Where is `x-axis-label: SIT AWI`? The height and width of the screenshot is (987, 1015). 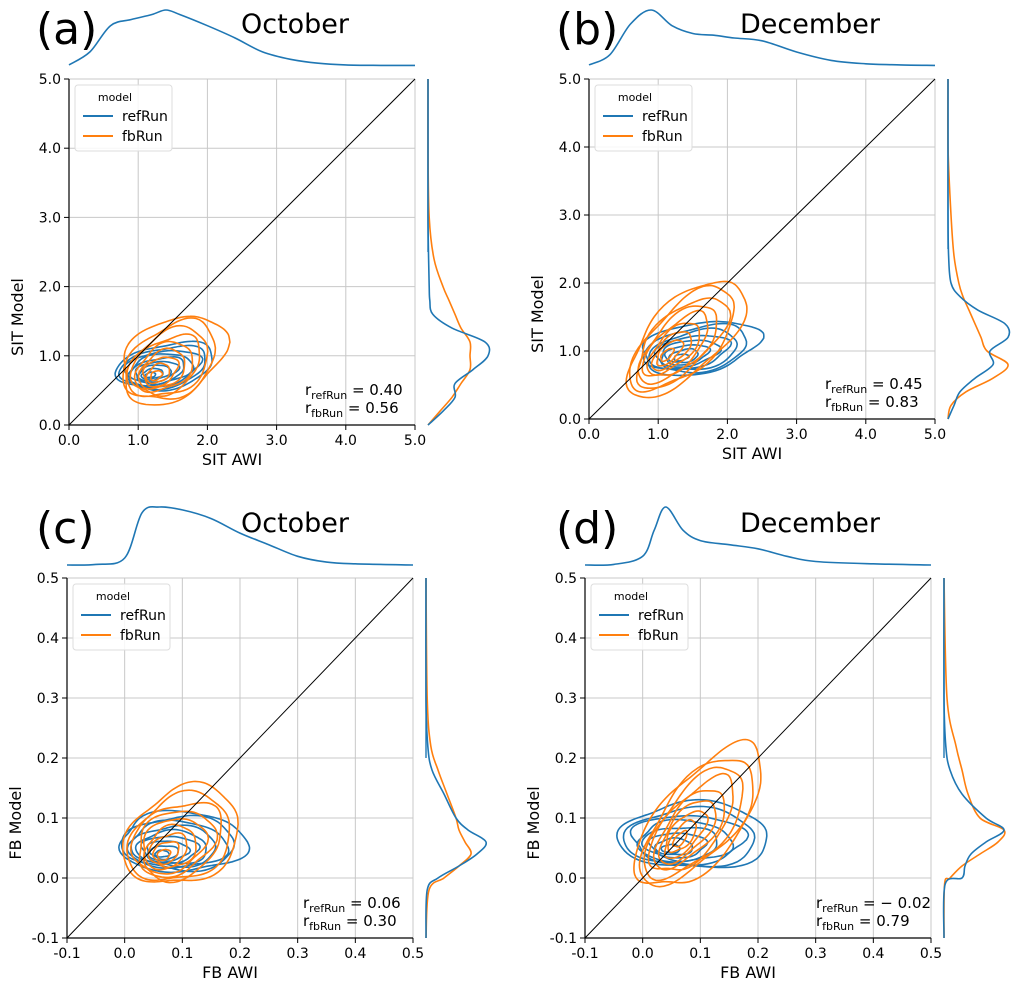 x-axis-label: SIT AWI is located at coordinates (232, 459).